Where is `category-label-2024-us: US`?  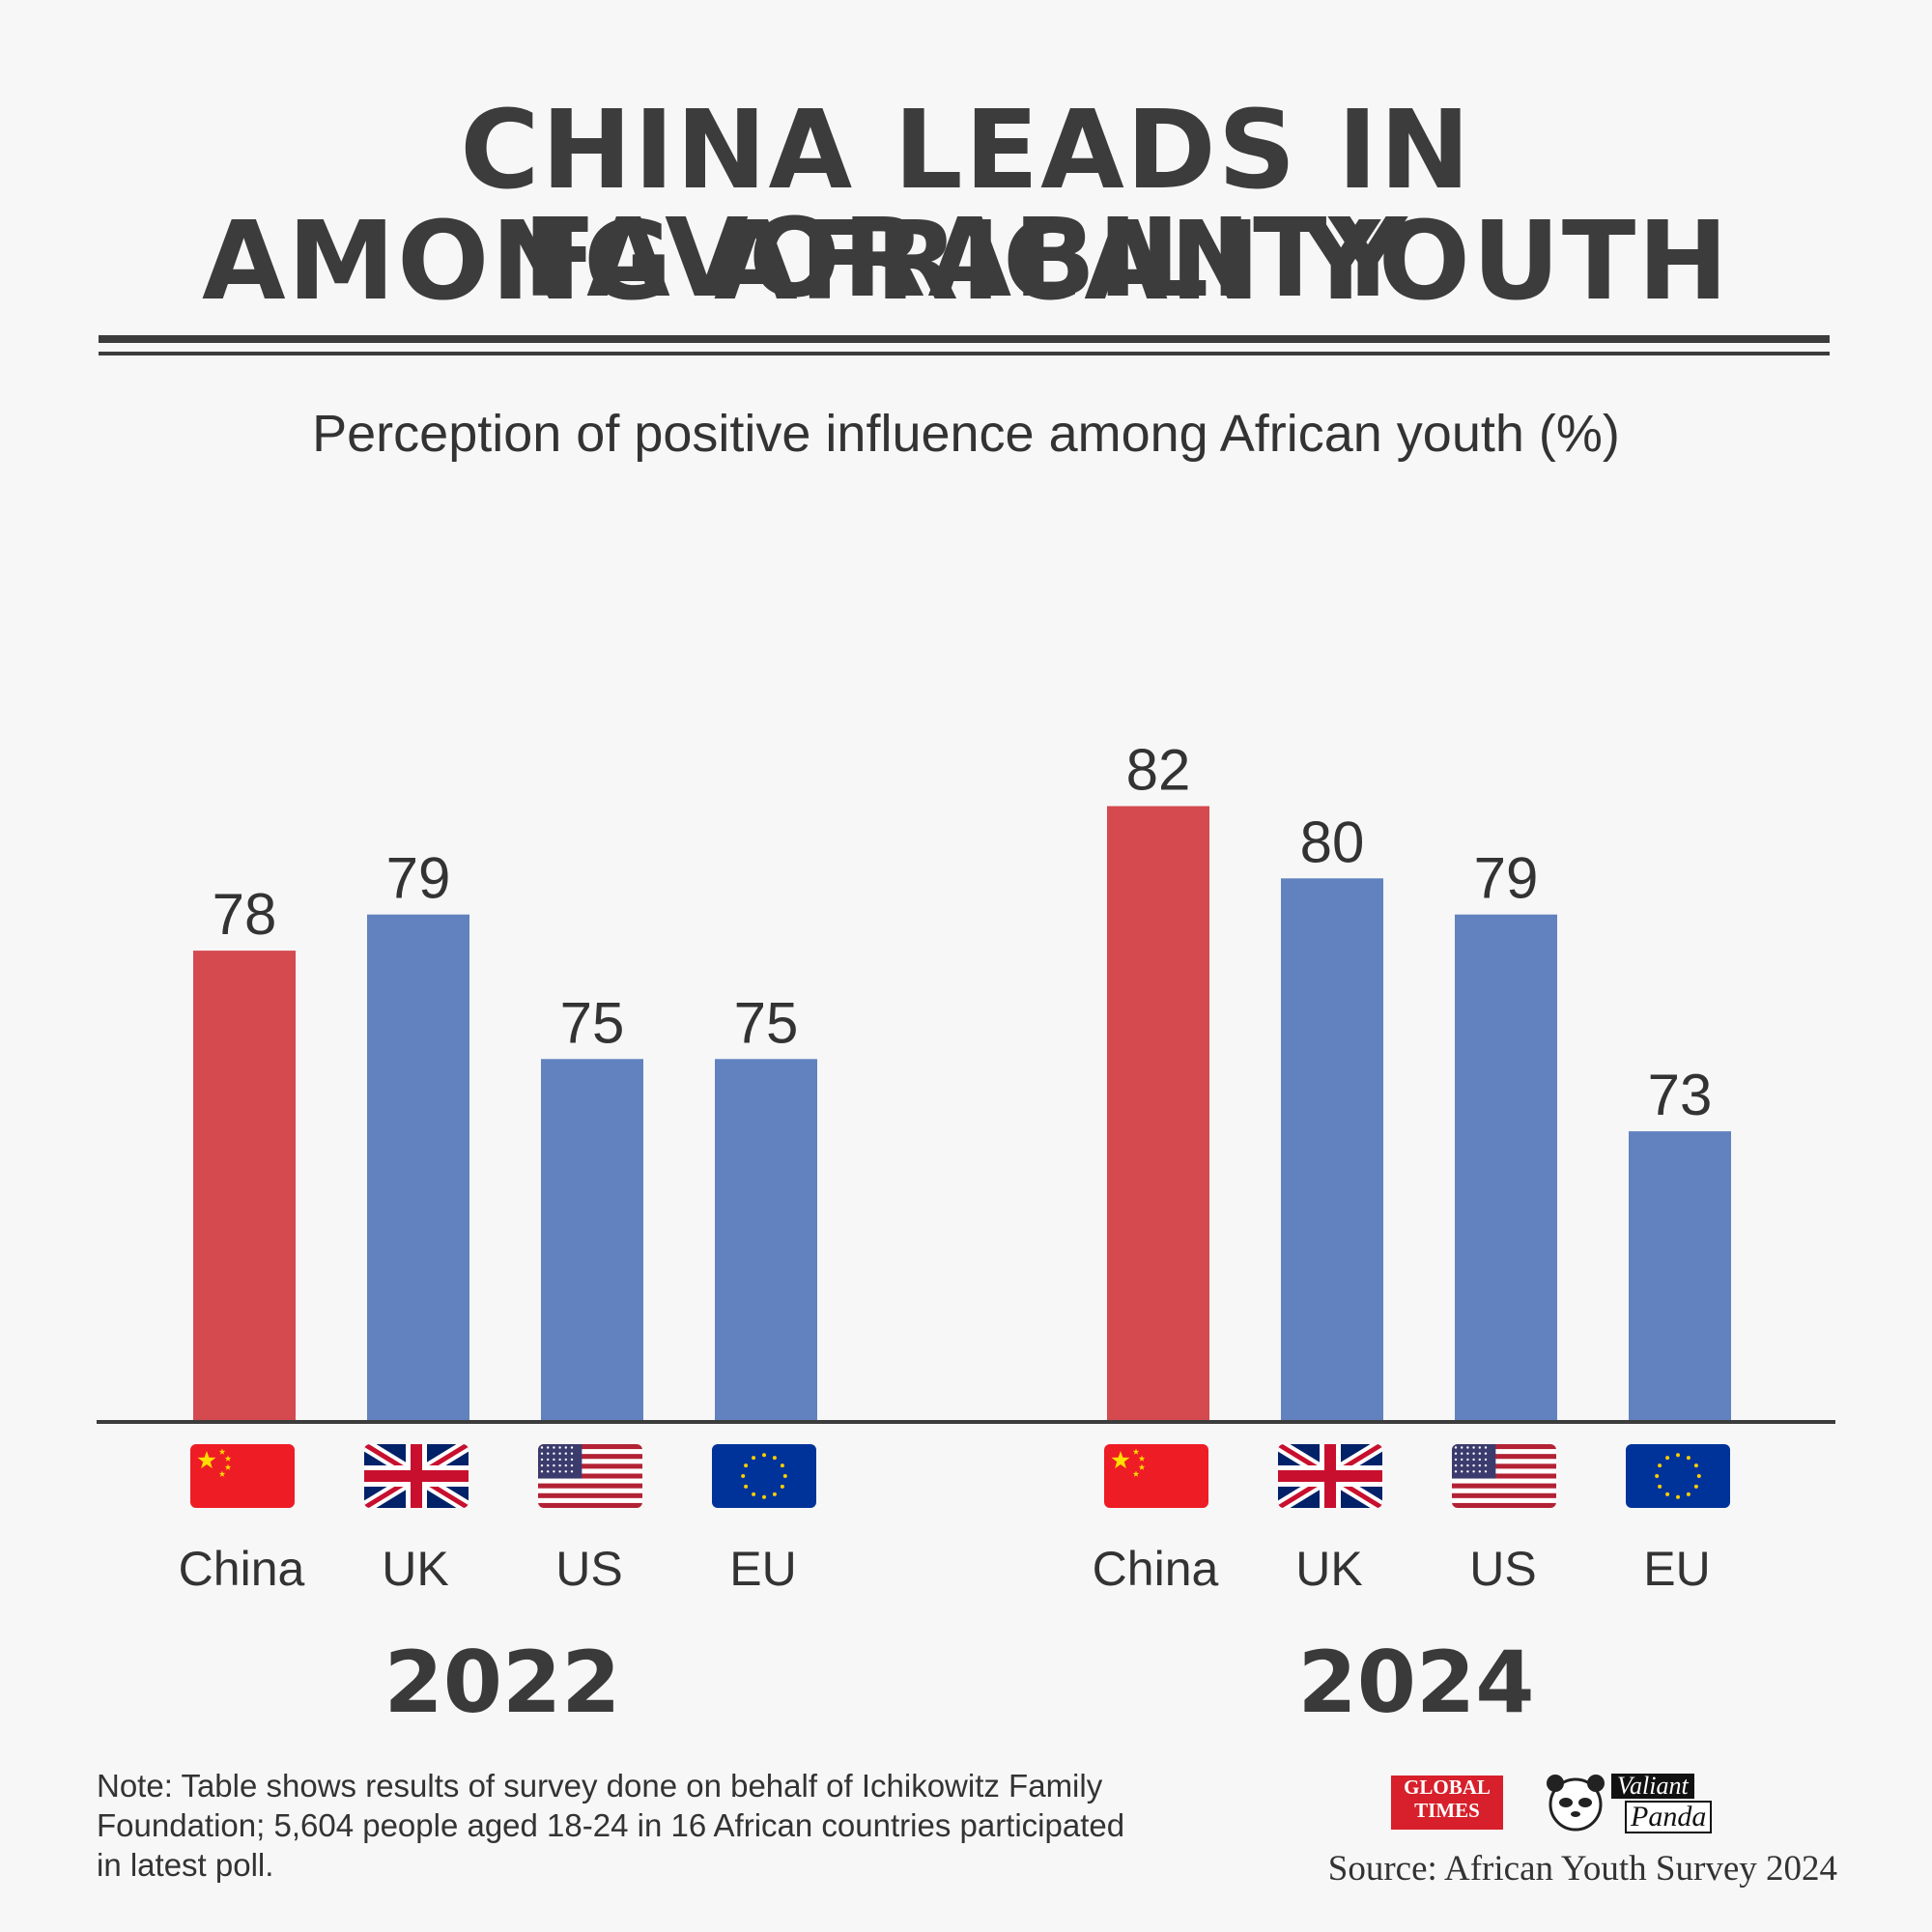 category-label-2024-us: US is located at coordinates (1502, 1569).